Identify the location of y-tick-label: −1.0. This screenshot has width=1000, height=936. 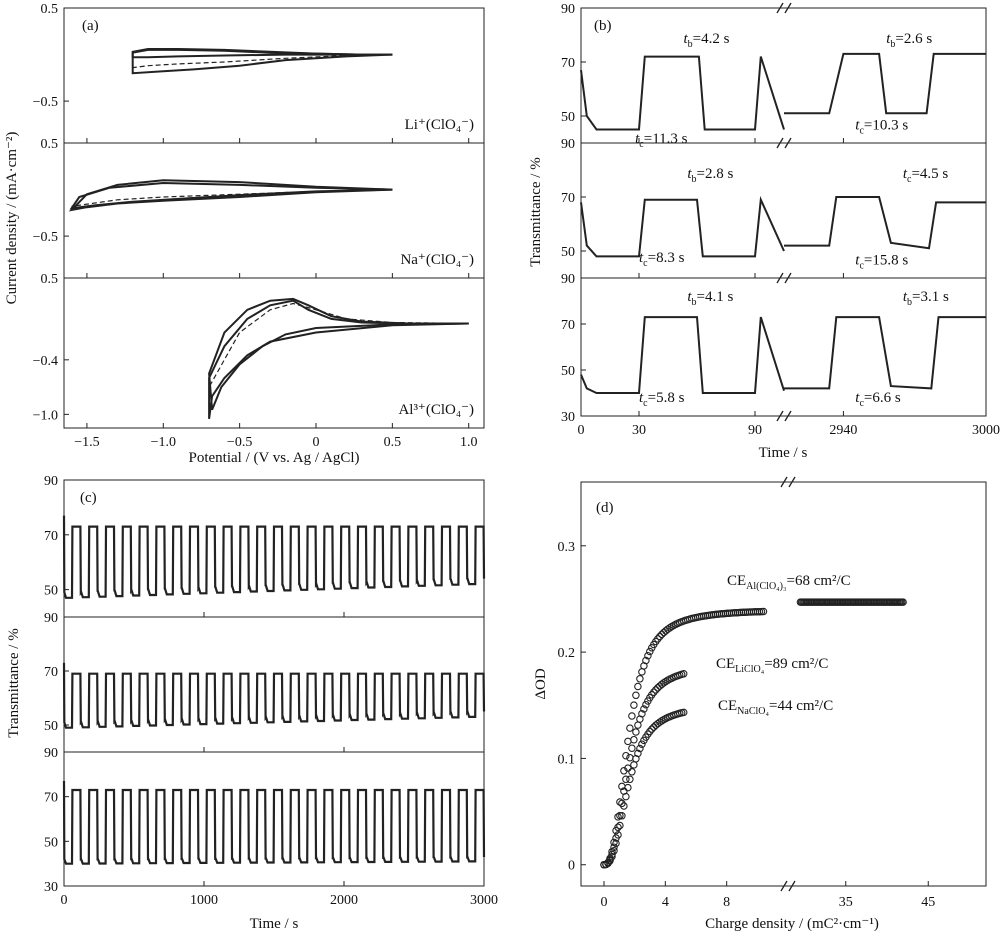
(45, 415).